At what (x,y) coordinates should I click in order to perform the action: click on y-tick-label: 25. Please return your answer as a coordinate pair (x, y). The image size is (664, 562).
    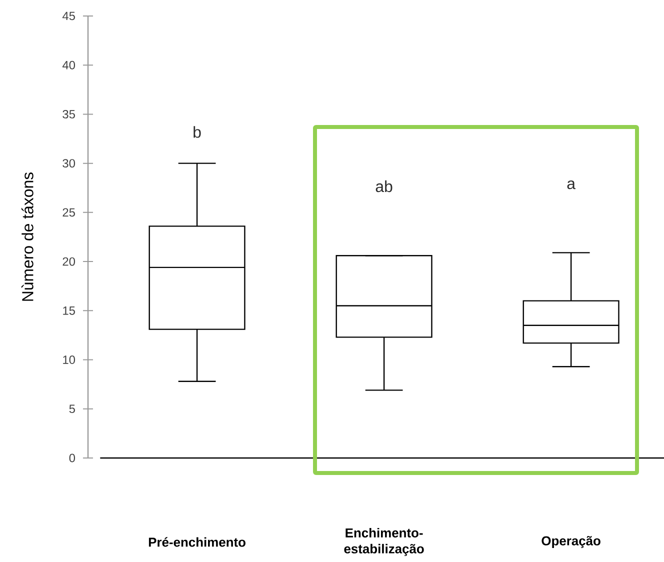
    Looking at the image, I should click on (68, 212).